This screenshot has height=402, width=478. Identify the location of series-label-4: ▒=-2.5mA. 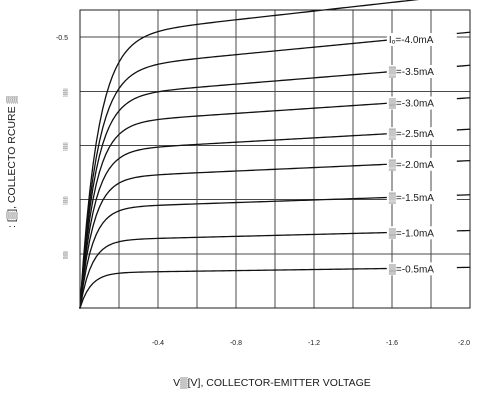
(411, 134).